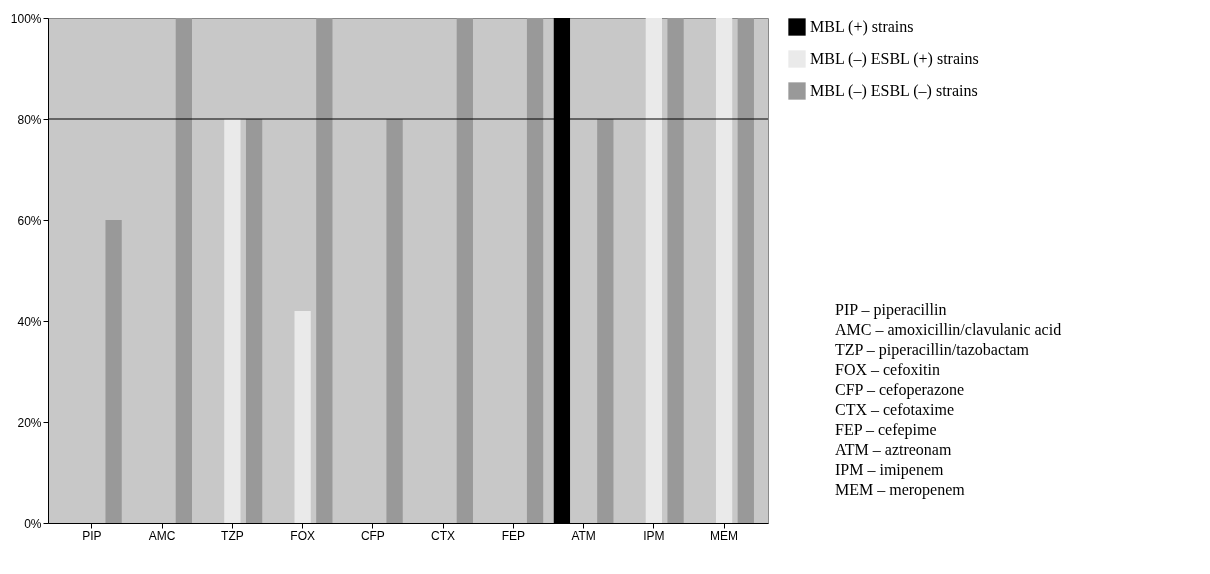 The image size is (1210, 574). Describe the element at coordinates (890, 470) in the screenshot. I see `text: IPM – imipenem` at that location.